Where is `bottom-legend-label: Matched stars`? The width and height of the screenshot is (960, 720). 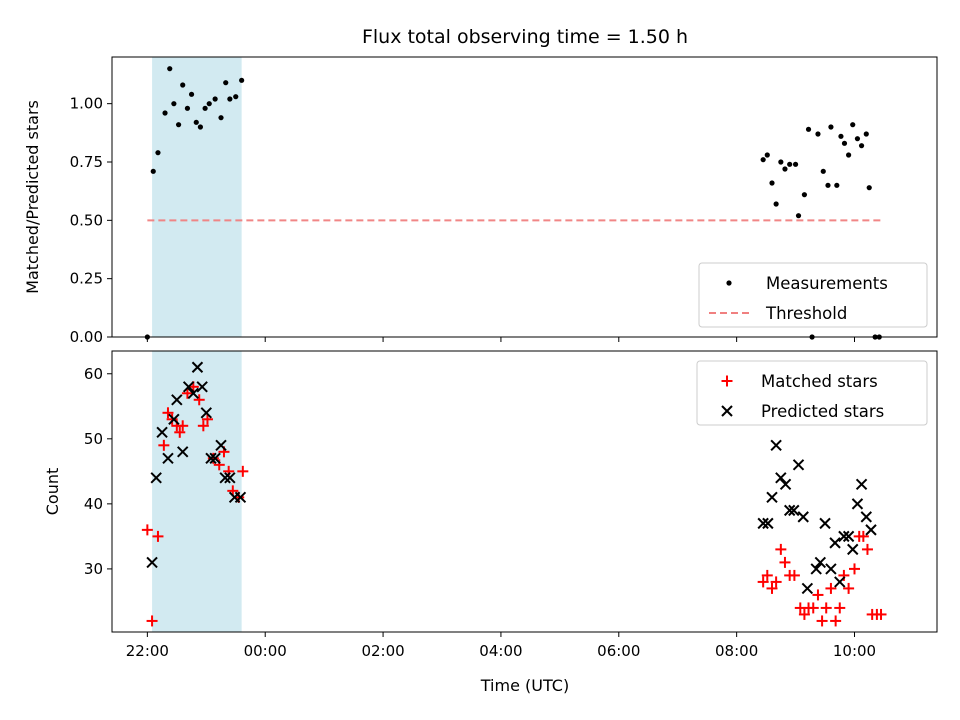 bottom-legend-label: Matched stars is located at coordinates (819, 381).